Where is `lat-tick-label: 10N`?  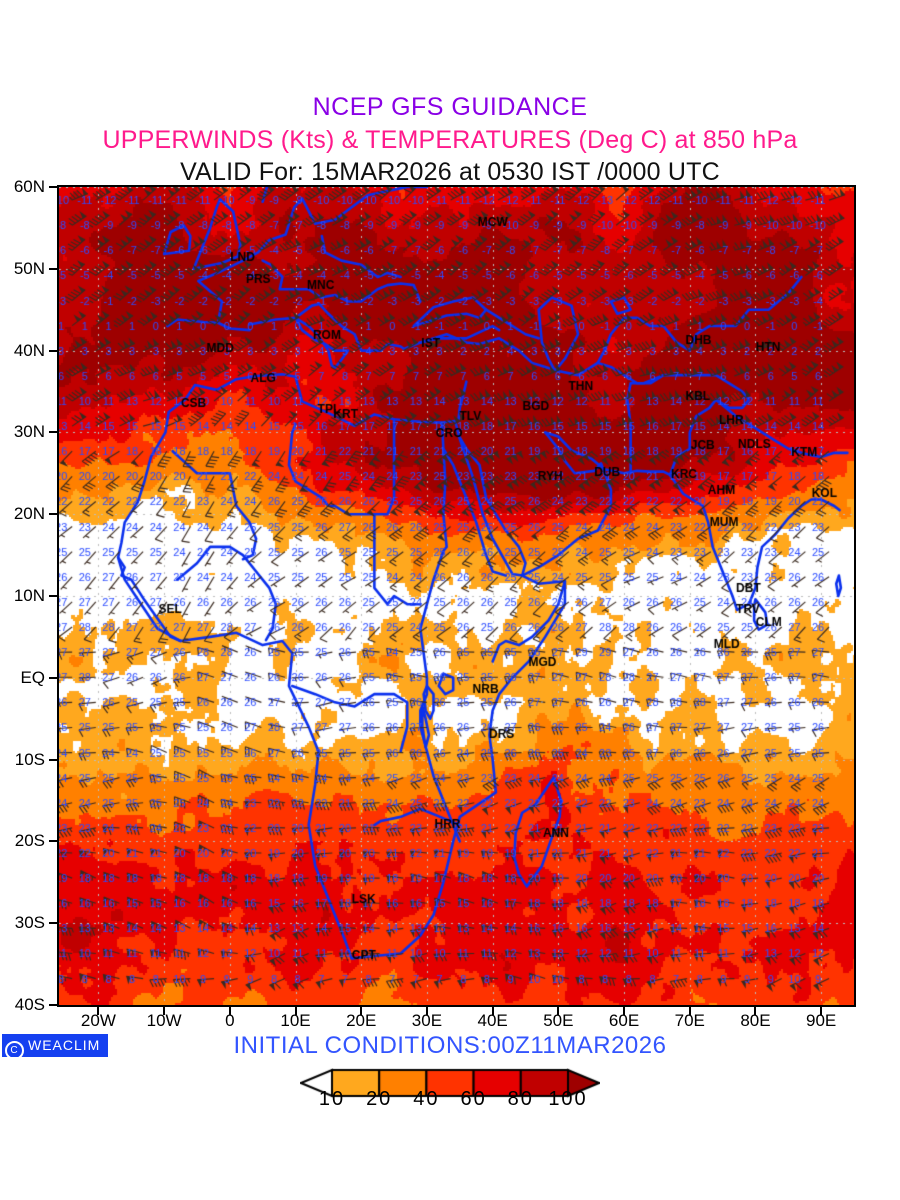
lat-tick-label: 10N is located at coordinates (29, 595).